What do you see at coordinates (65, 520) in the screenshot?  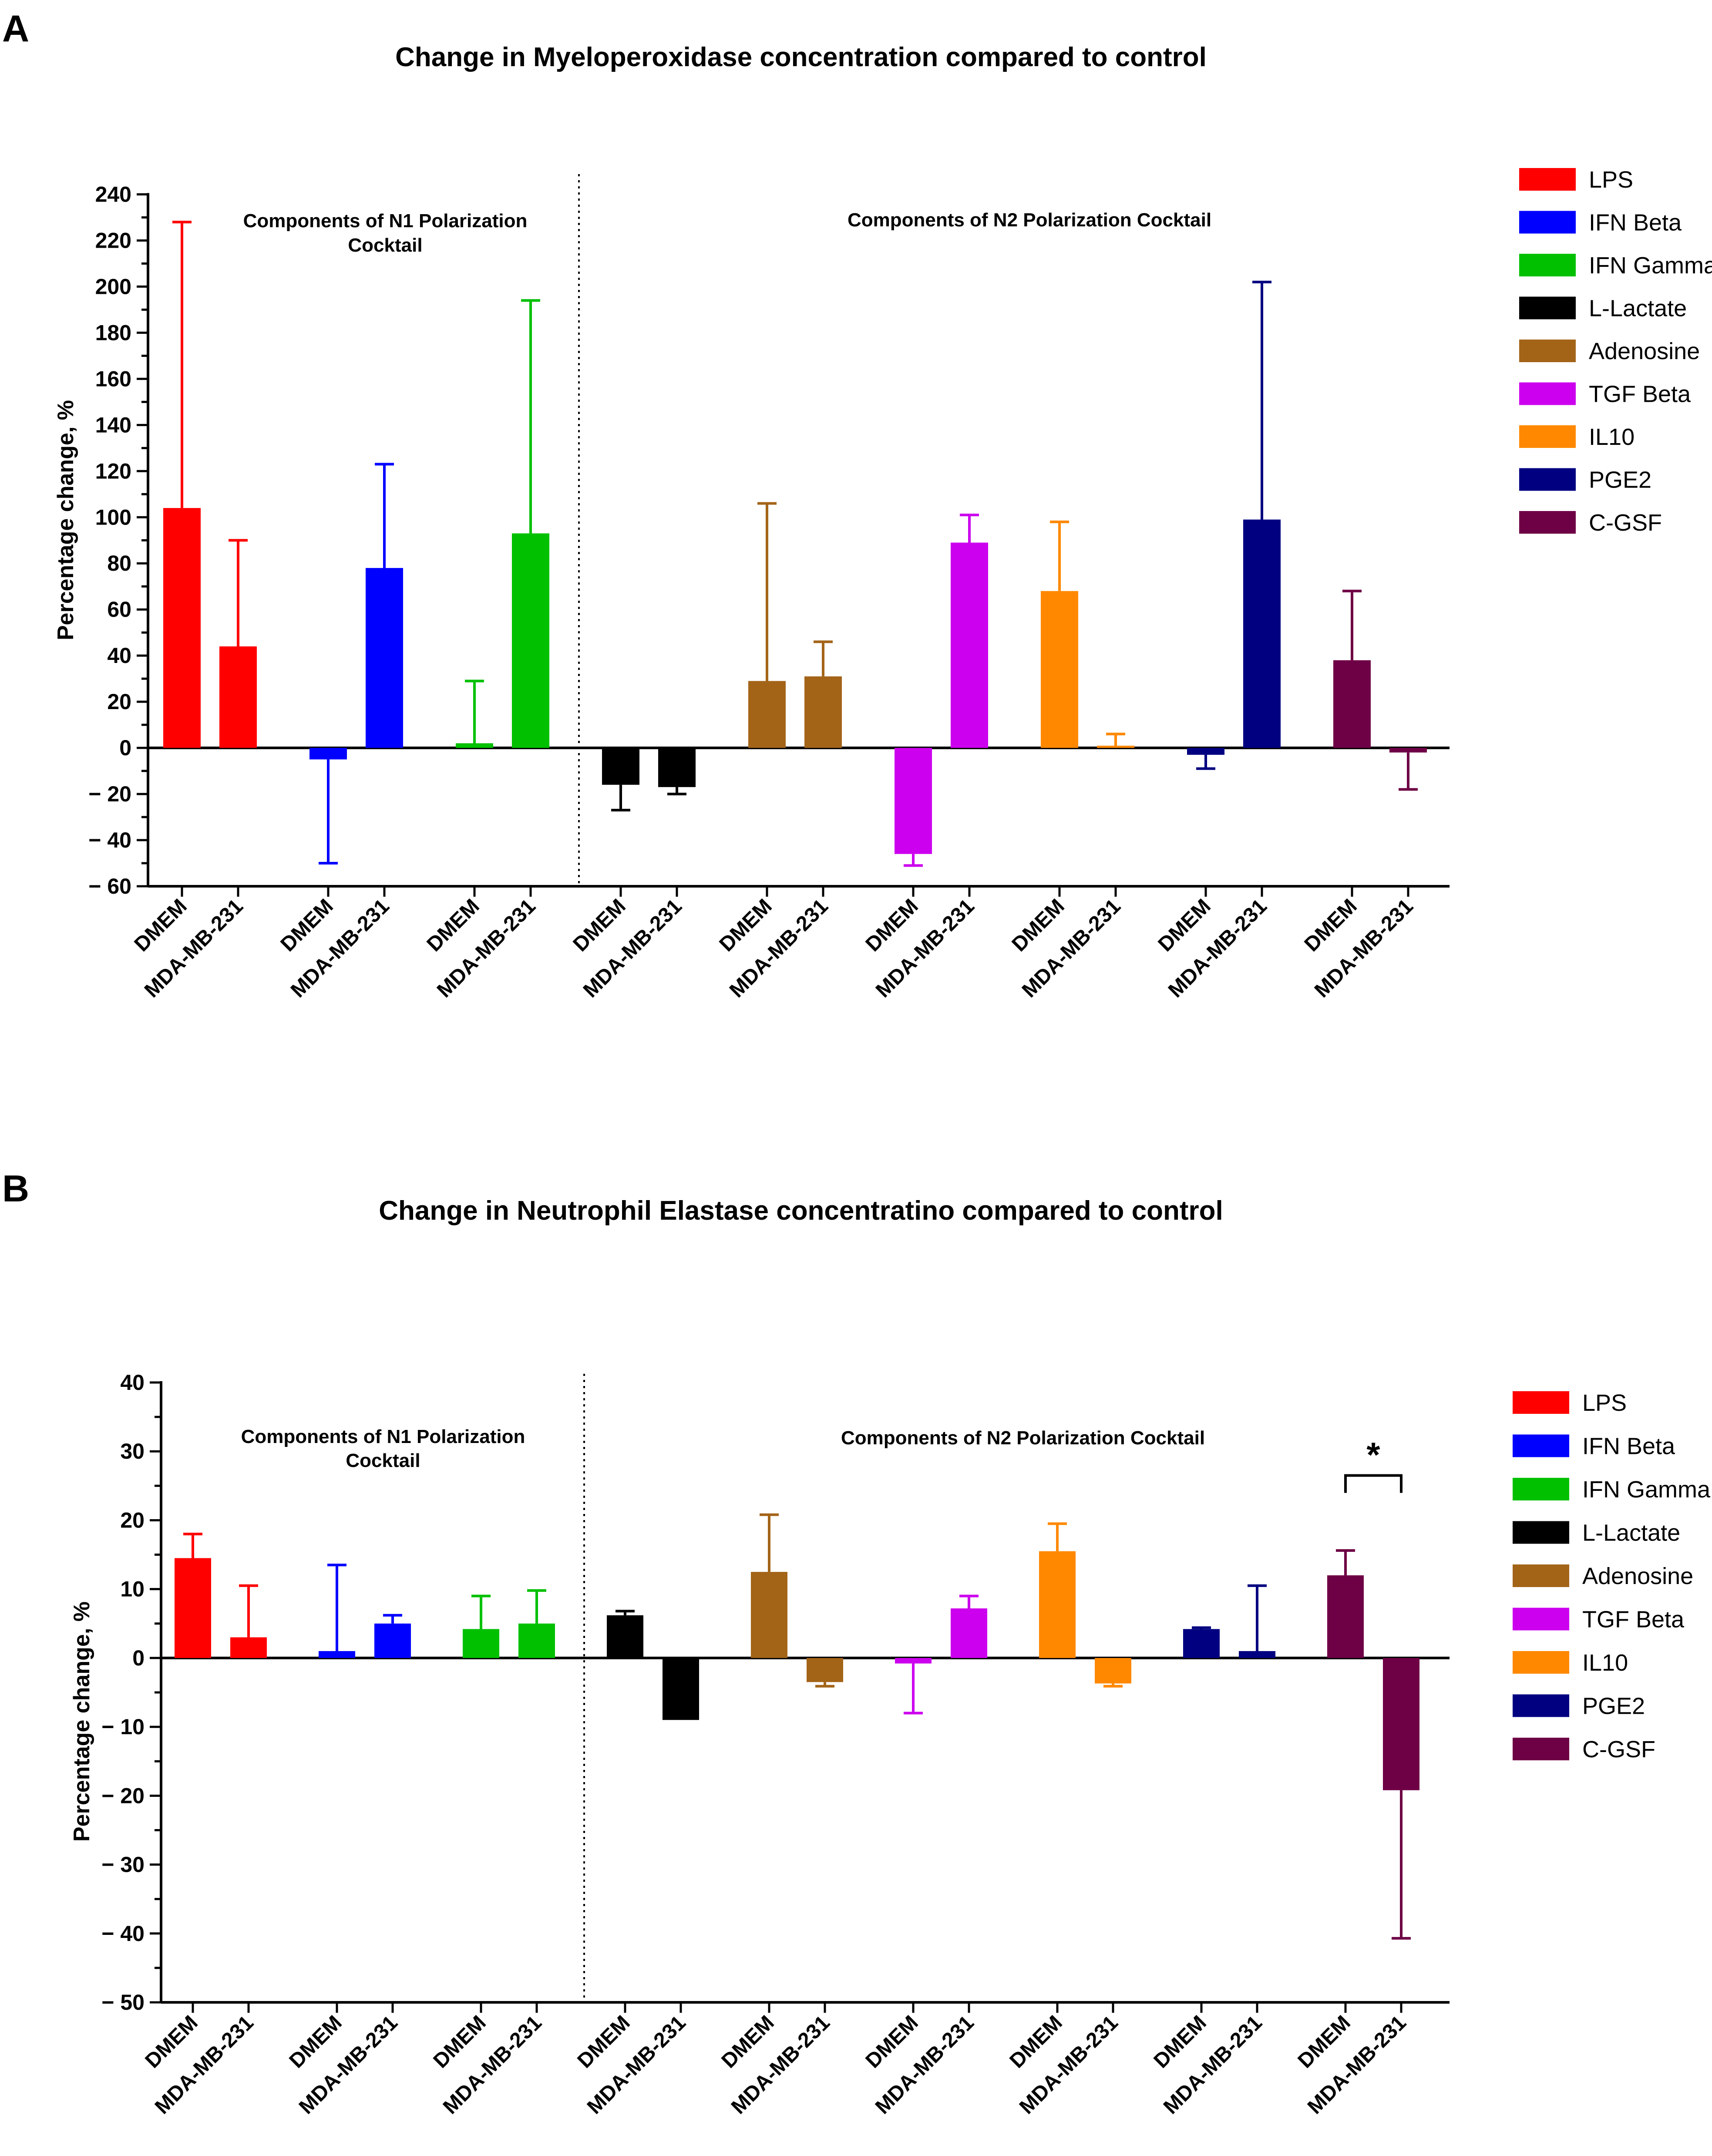 I see `panel-a-y-axis-label: Percentage change, %` at bounding box center [65, 520].